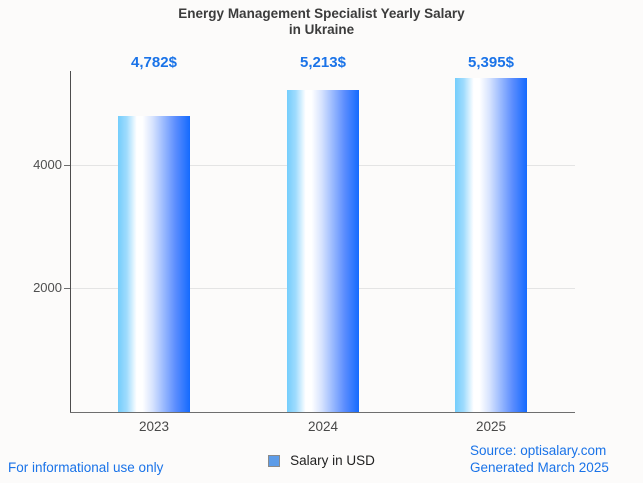  Describe the element at coordinates (86, 467) in the screenshot. I see `disclaimer-text: For informational use only` at that location.